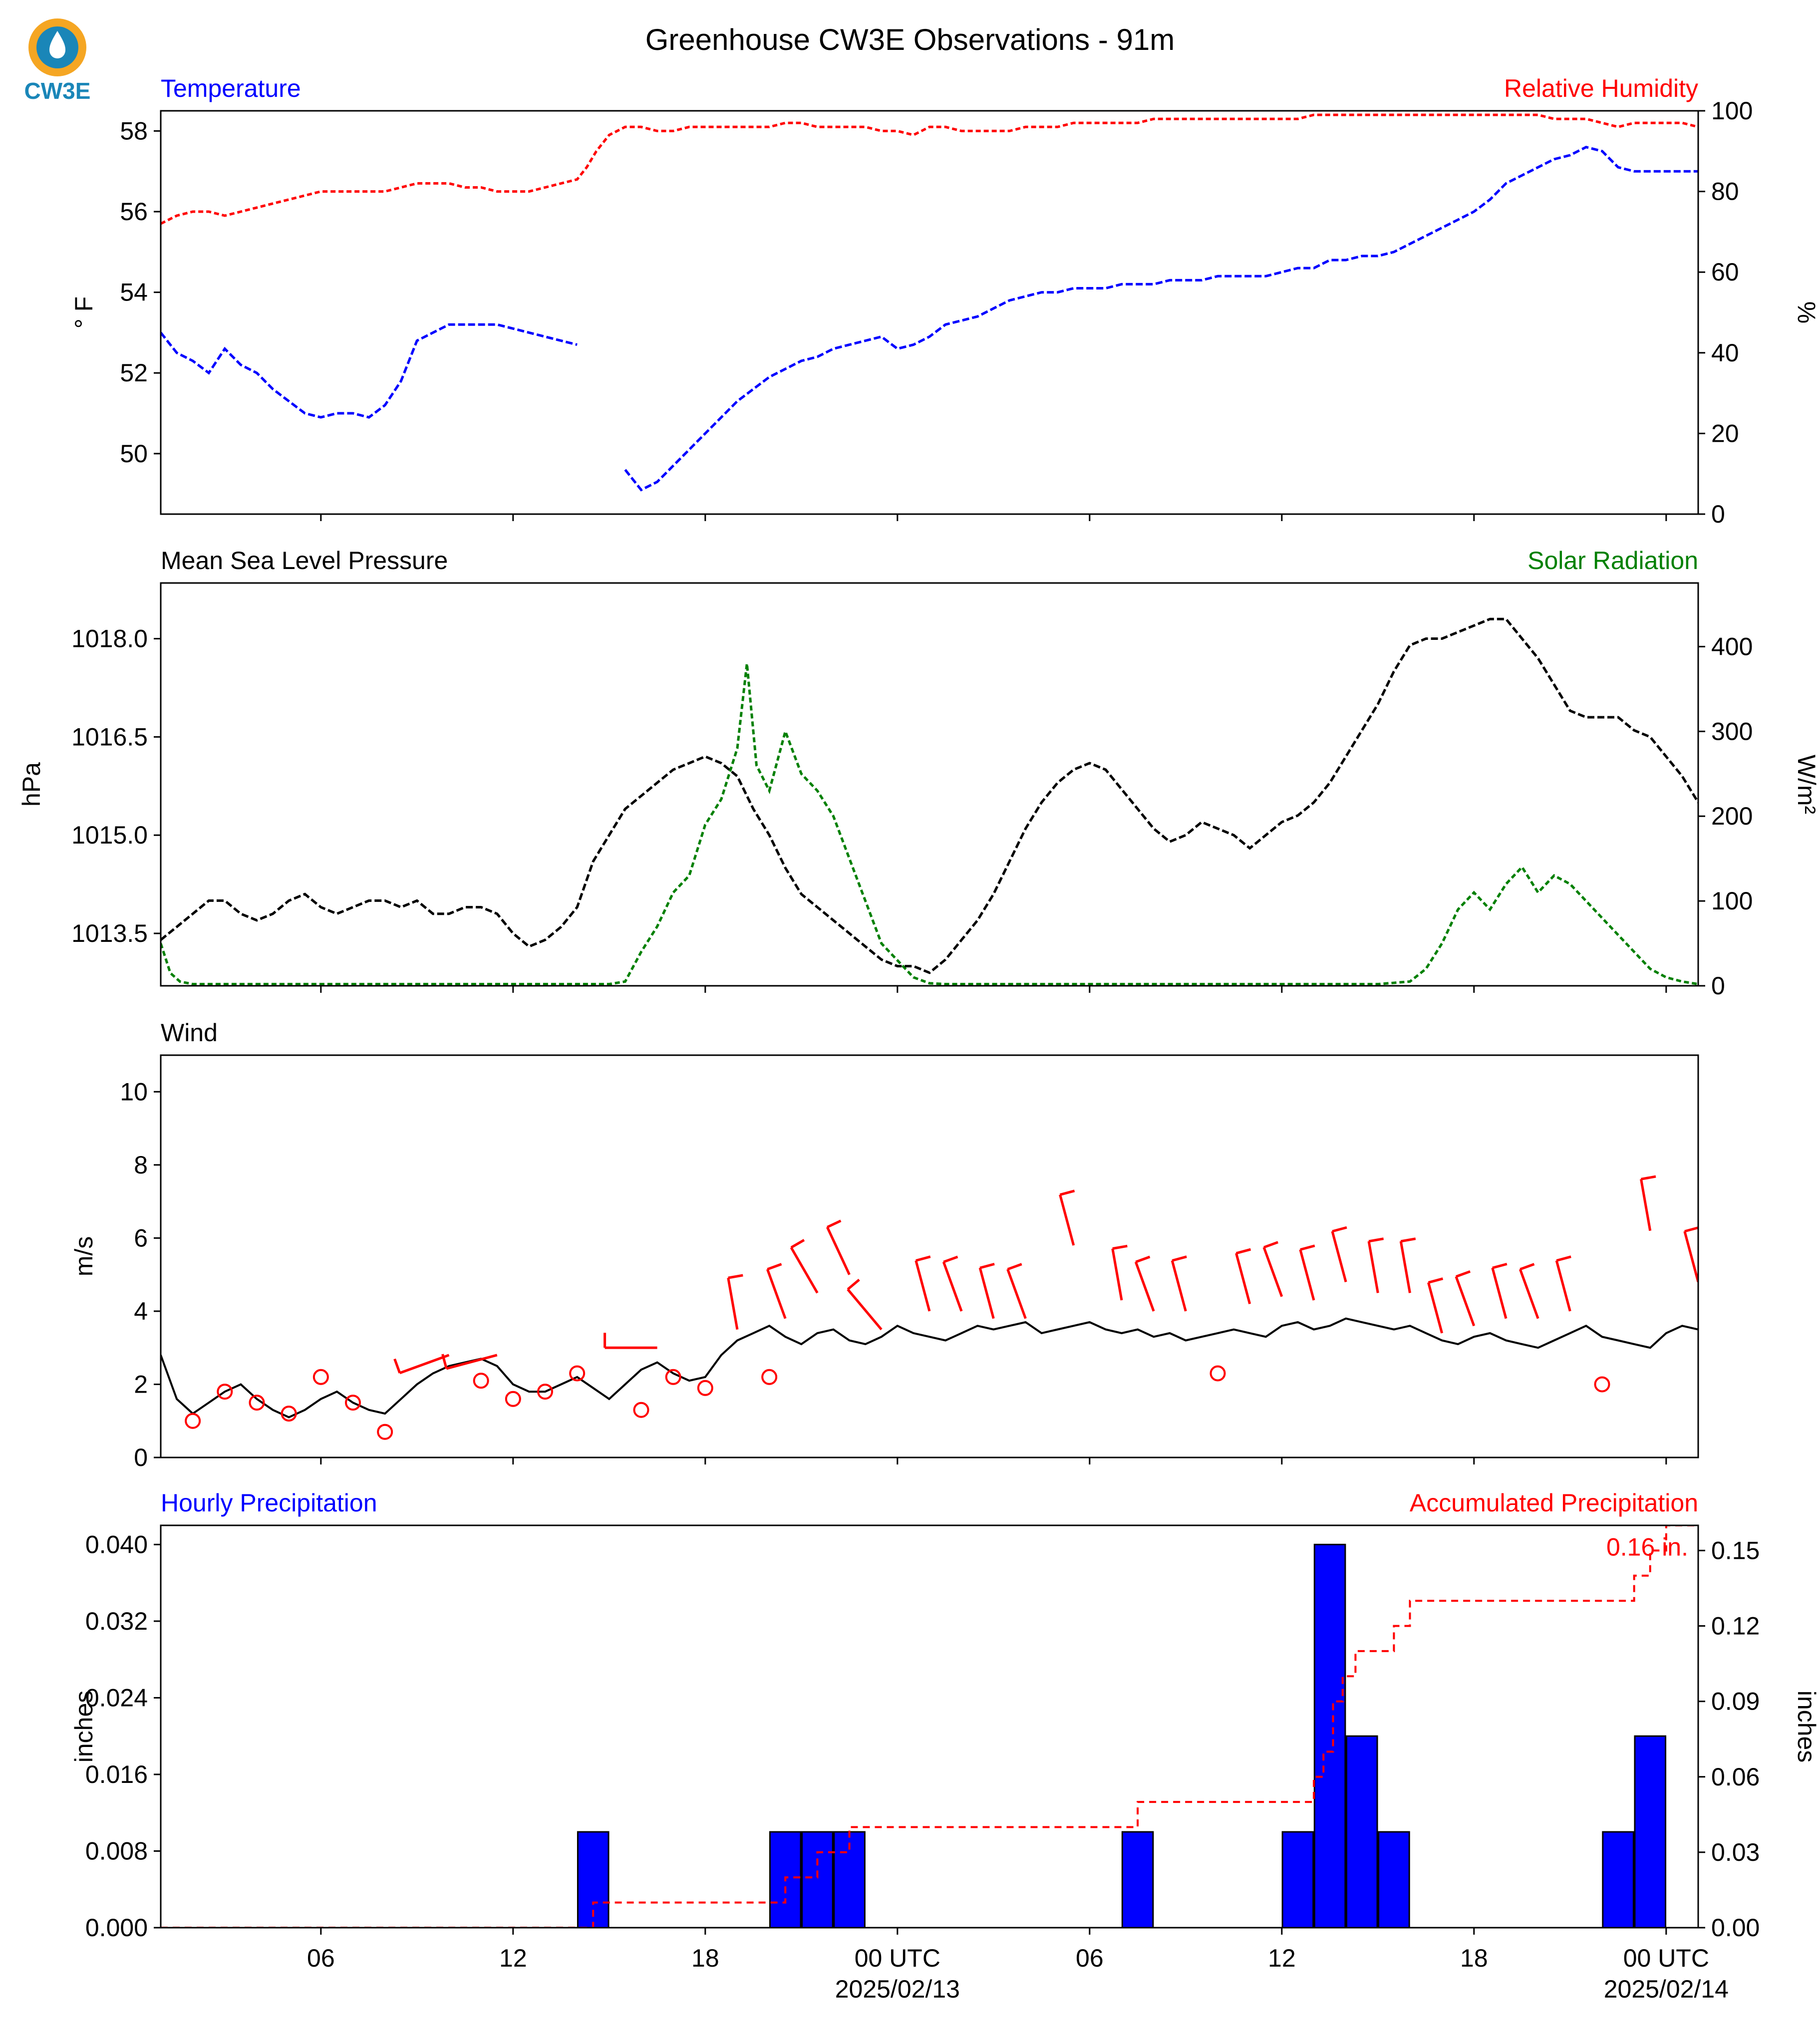  What do you see at coordinates (1735, 1626) in the screenshot?
I see `ytick-label-right: 0.12` at bounding box center [1735, 1626].